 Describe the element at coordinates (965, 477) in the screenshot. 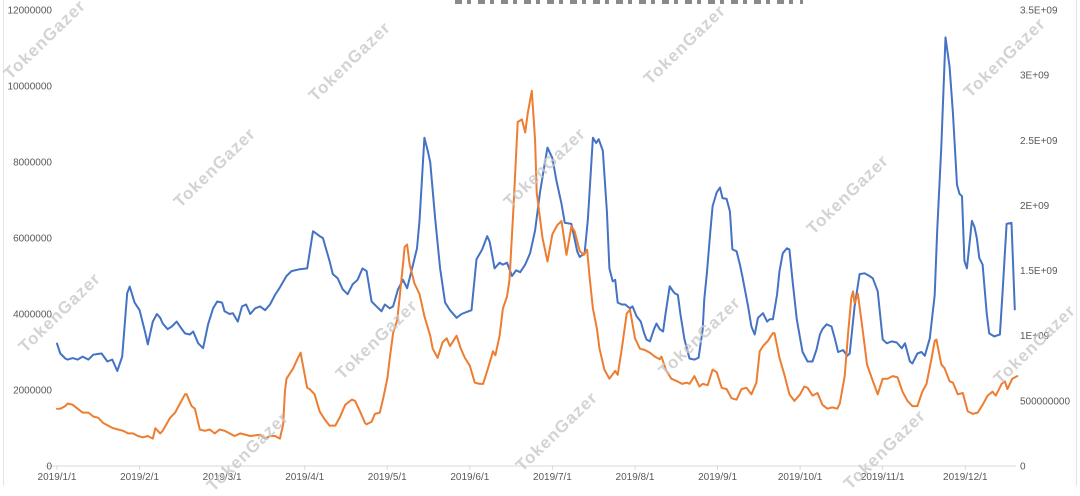

I see `x-axis-label: 2019/12/1` at that location.